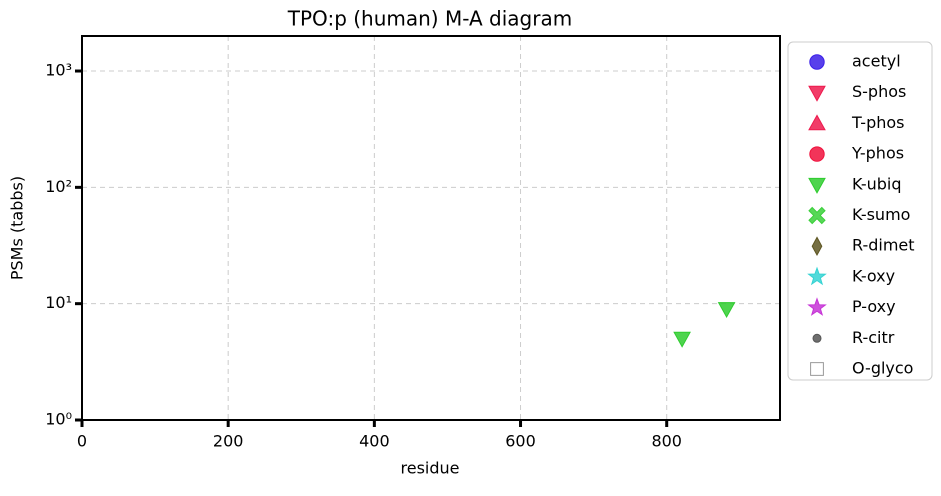  I want to click on legend-box, so click(860, 211).